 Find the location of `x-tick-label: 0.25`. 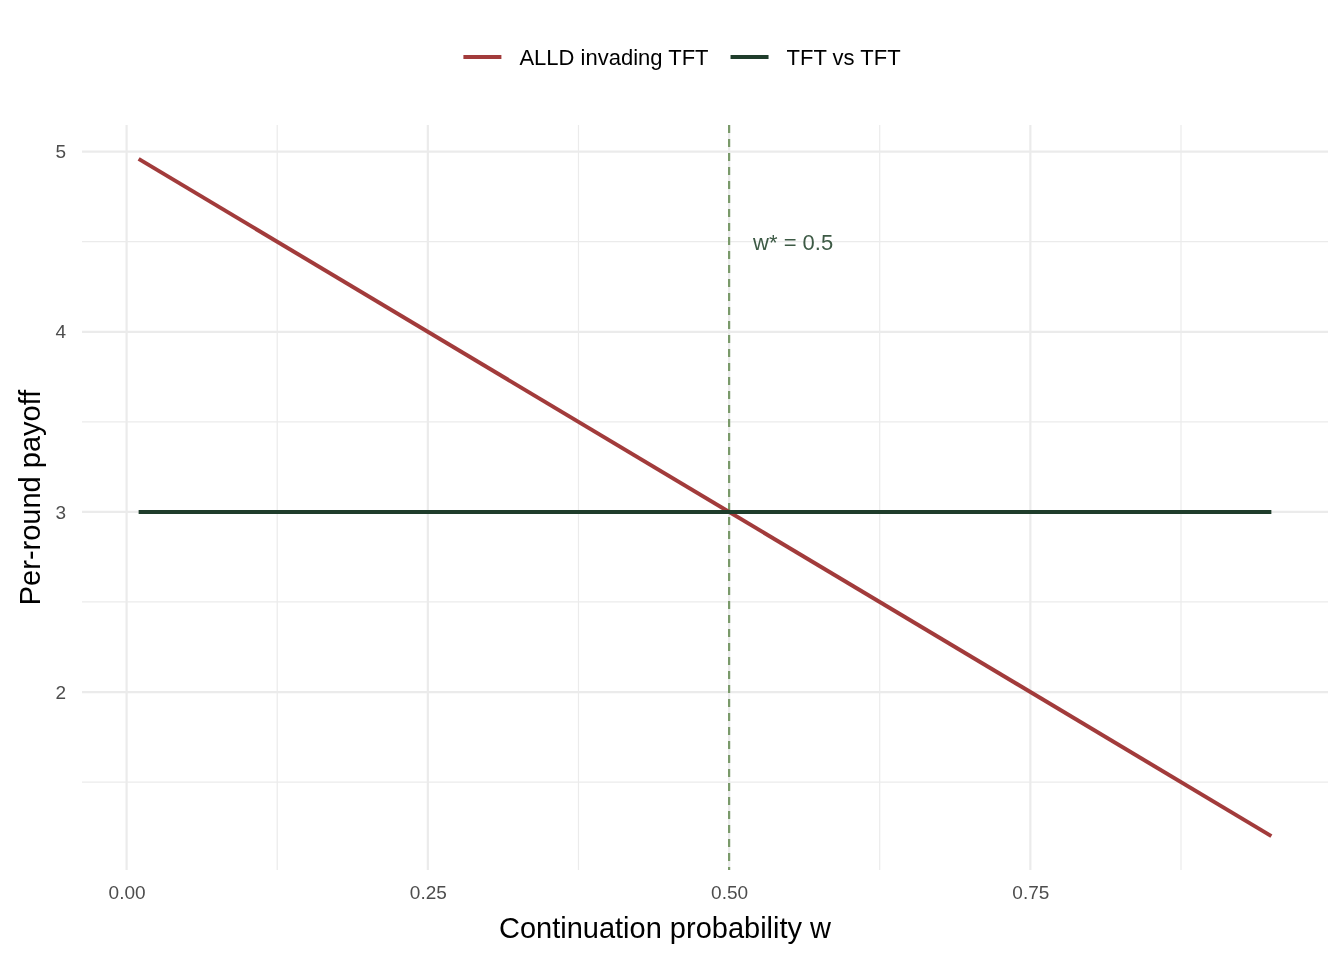

x-tick-label: 0.25 is located at coordinates (428, 893).